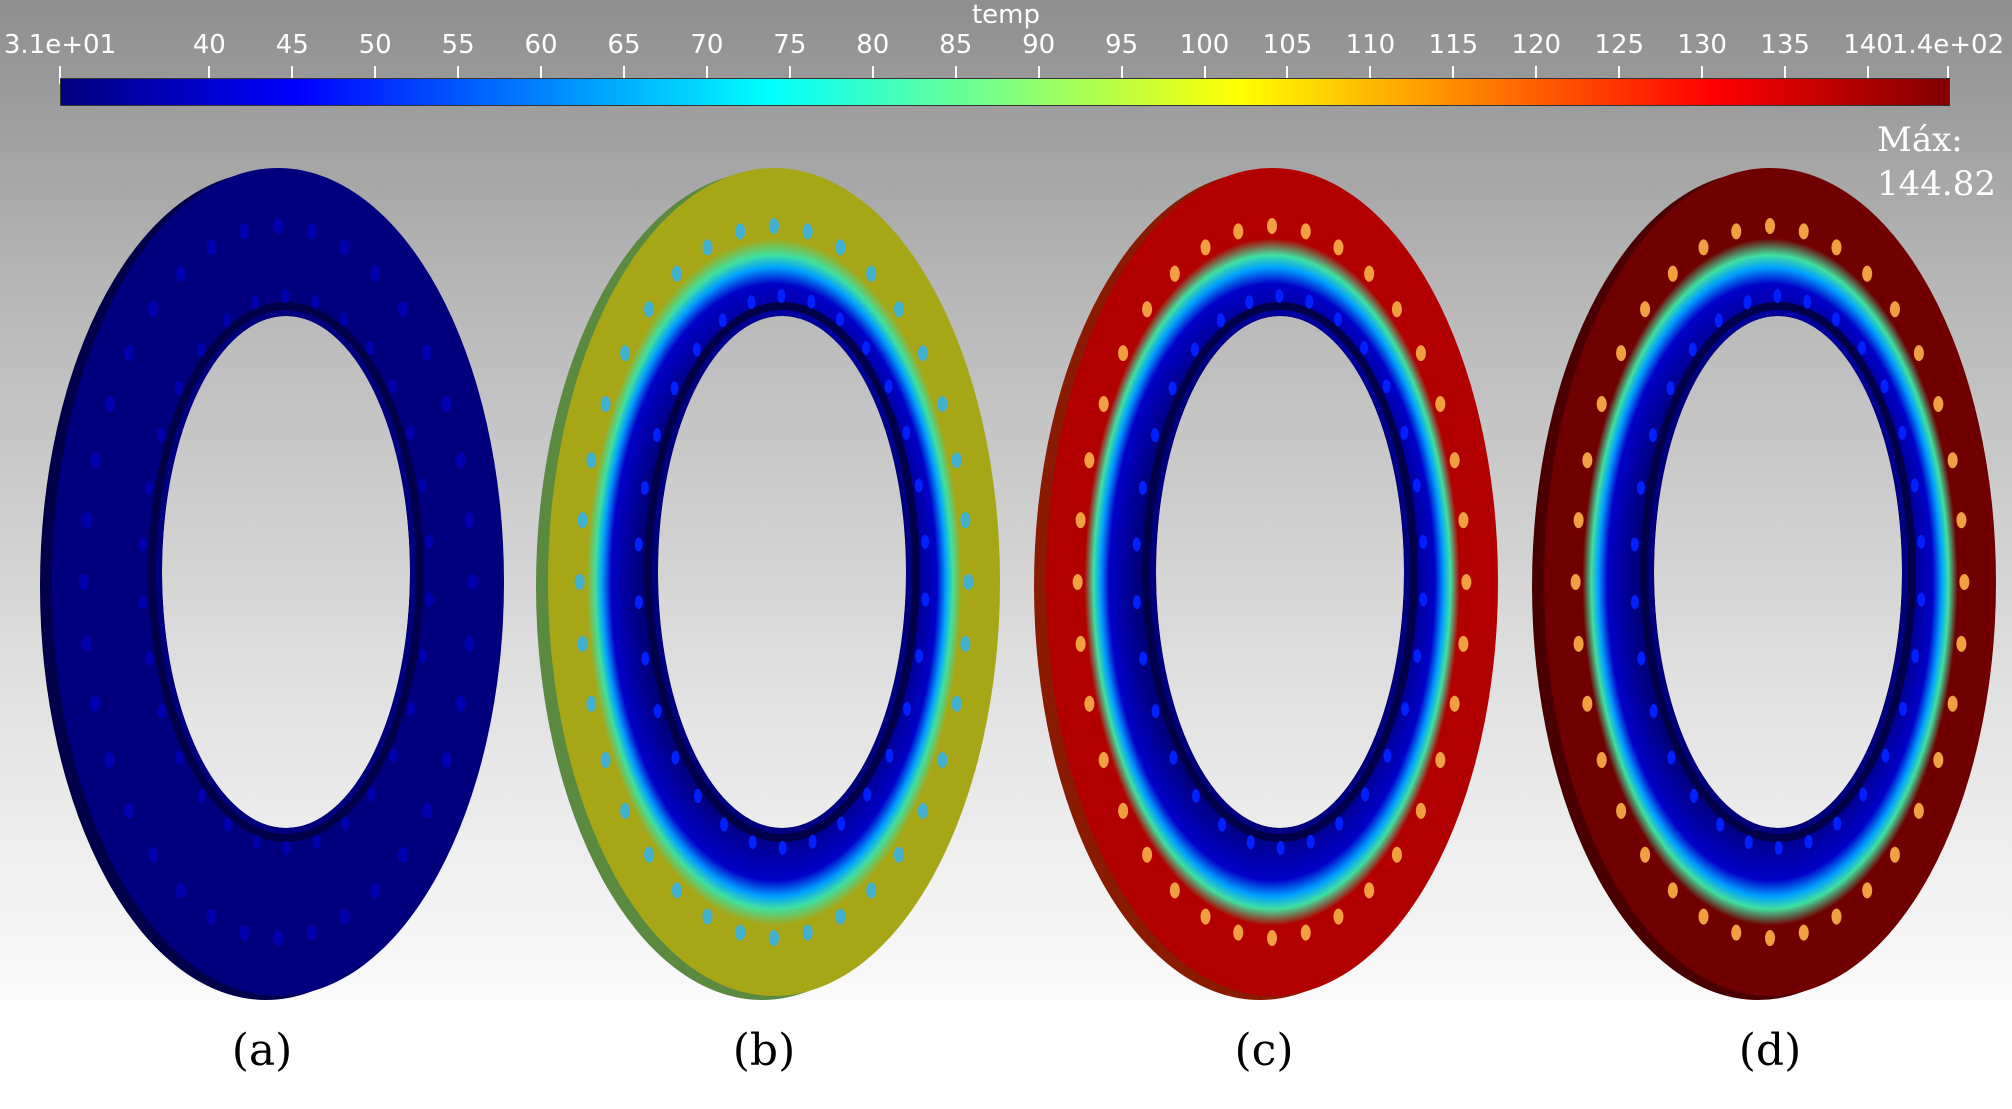 This screenshot has width=2012, height=1109. What do you see at coordinates (872, 75) in the screenshot?
I see `tick-80-mark` at bounding box center [872, 75].